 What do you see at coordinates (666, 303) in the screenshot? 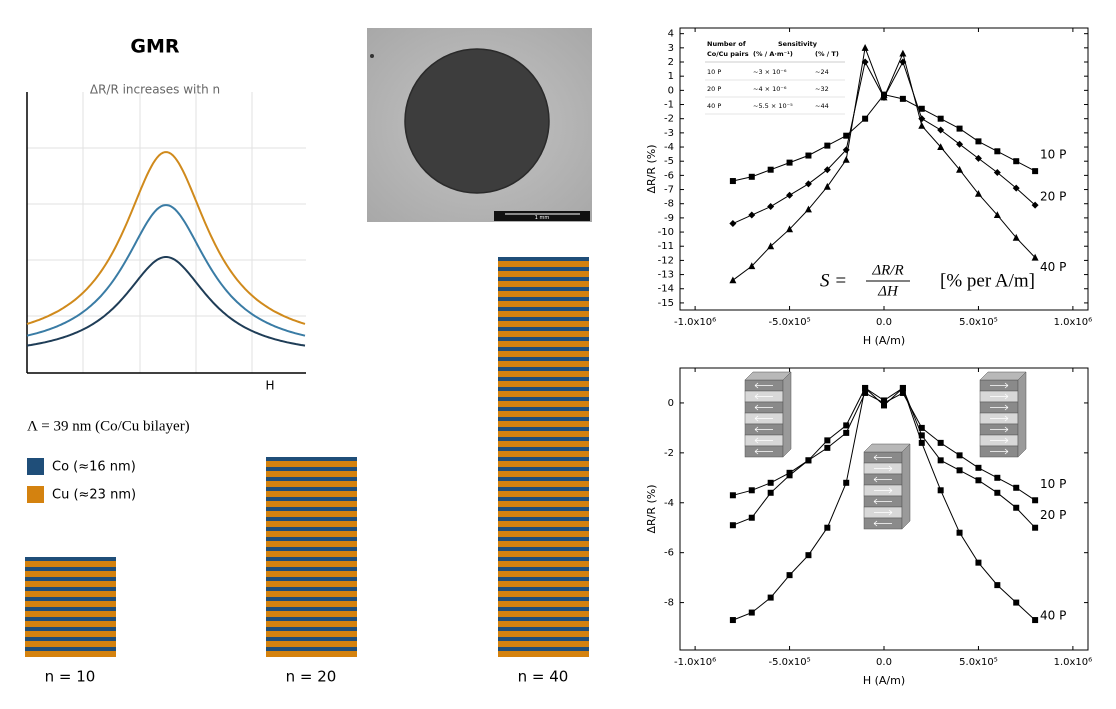
I see `y-tick-label: -15` at bounding box center [666, 303].